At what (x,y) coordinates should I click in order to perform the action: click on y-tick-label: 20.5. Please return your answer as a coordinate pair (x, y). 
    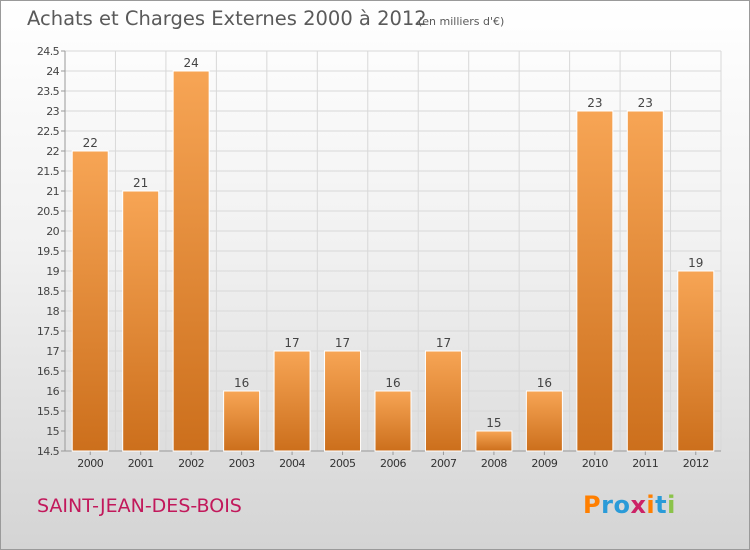
    Looking at the image, I should click on (48, 211).